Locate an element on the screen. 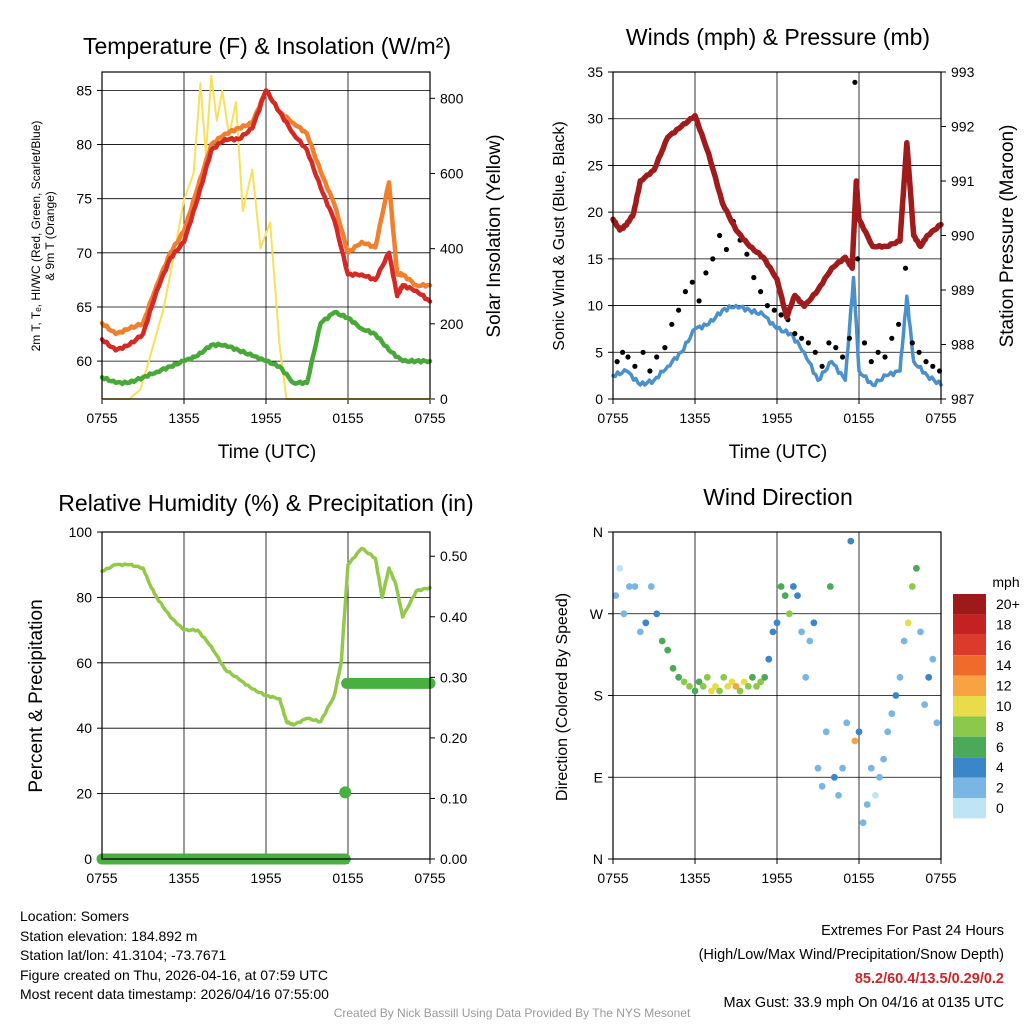 The image size is (1024, 1024). temp-y2tick-label: 600 is located at coordinates (452, 173).